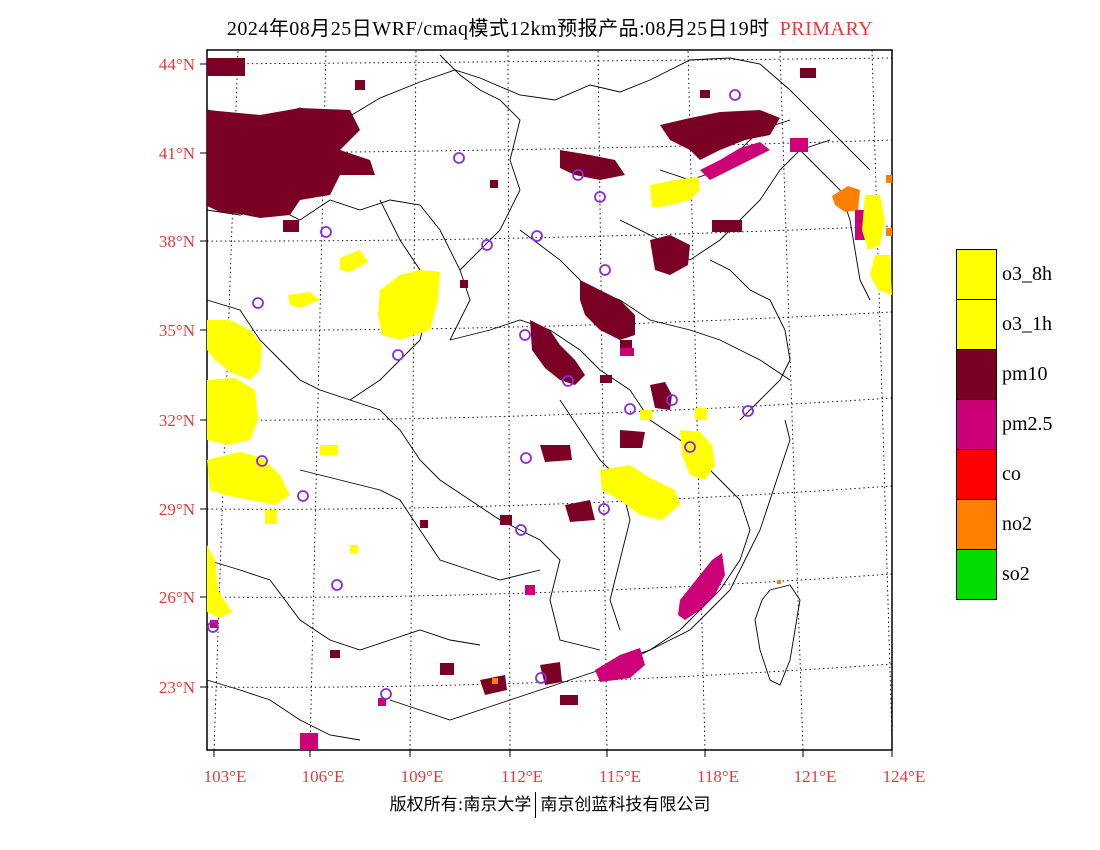 This screenshot has width=1100, height=850. I want to click on footer-divider, so click(536, 805).